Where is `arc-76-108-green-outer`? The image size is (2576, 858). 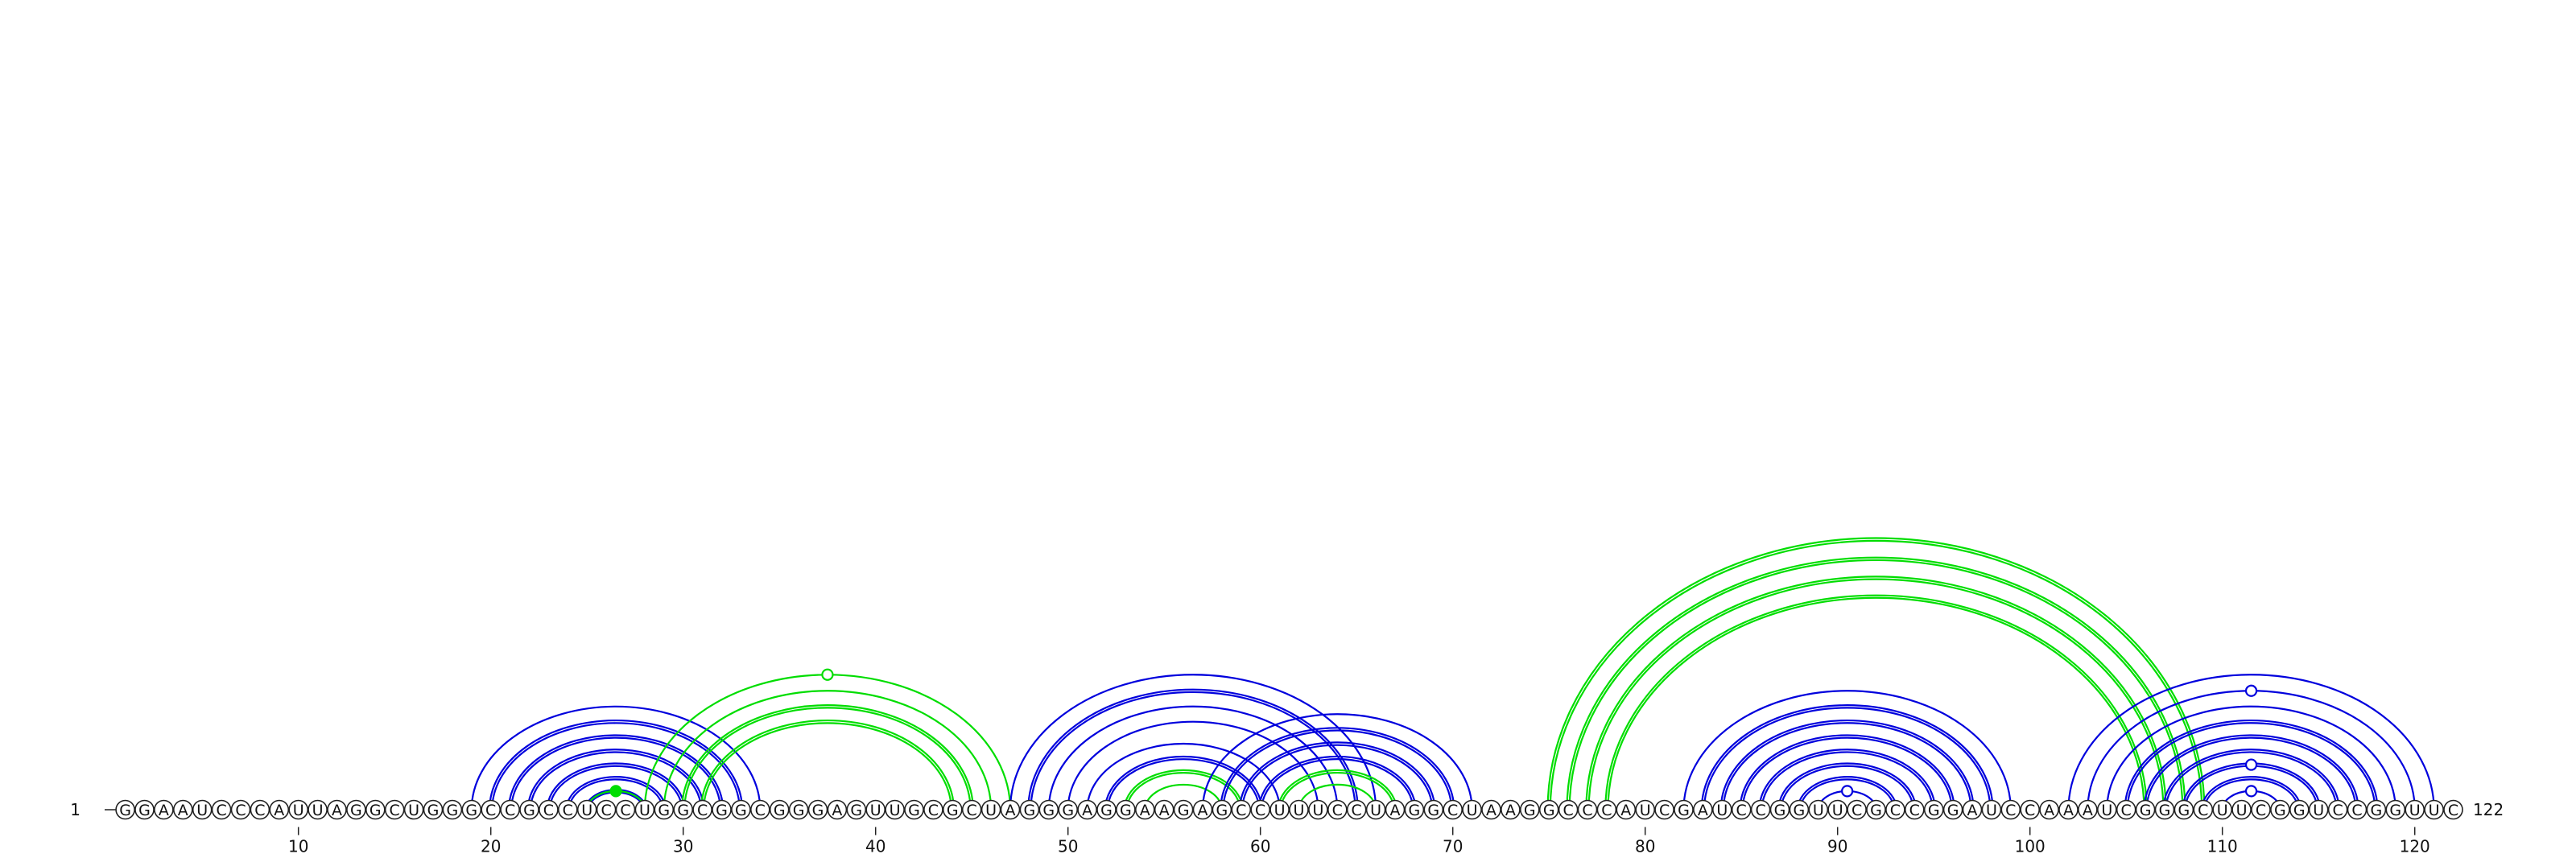
arc-76-108-green-outer is located at coordinates (1876, 684).